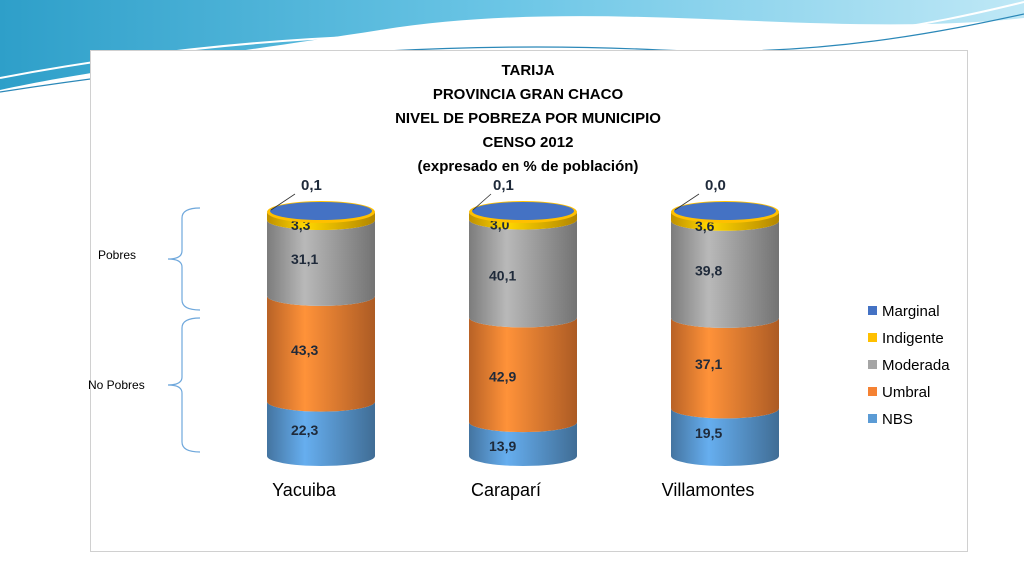 This screenshot has width=1024, height=576. I want to click on legend-swatch-indigente, so click(872, 337).